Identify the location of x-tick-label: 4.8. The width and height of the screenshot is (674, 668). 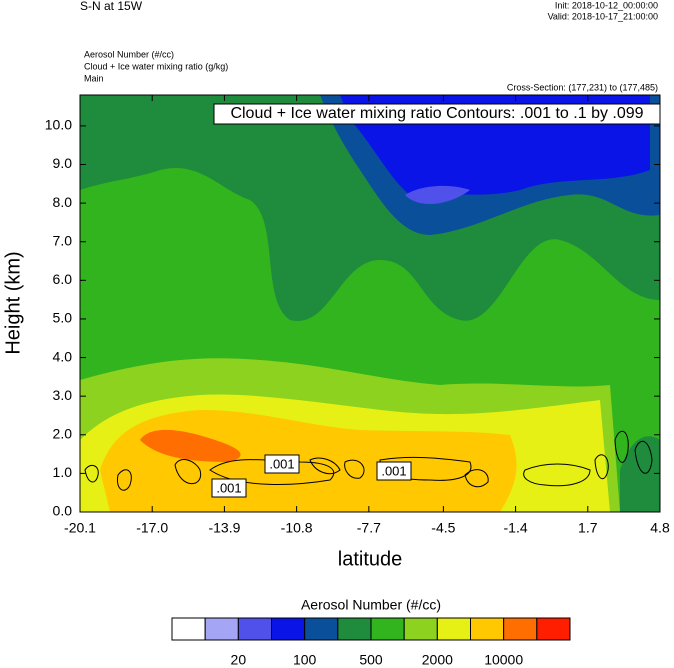
(660, 528).